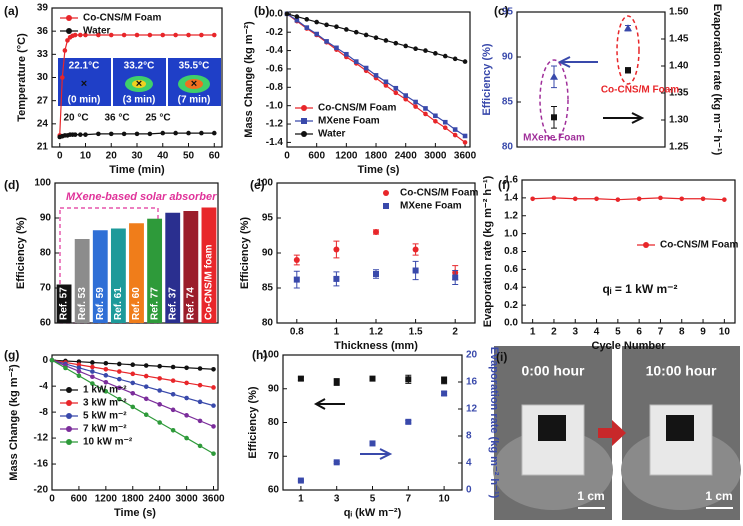 This screenshot has height=526, width=743. What do you see at coordinates (105, 429) in the screenshot?
I see `legend-label: 7 kW m⁻²` at bounding box center [105, 429].